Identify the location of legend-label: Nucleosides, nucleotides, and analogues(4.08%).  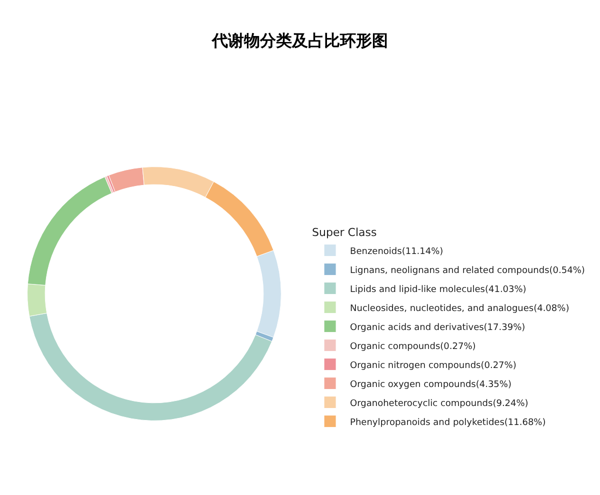
(460, 309).